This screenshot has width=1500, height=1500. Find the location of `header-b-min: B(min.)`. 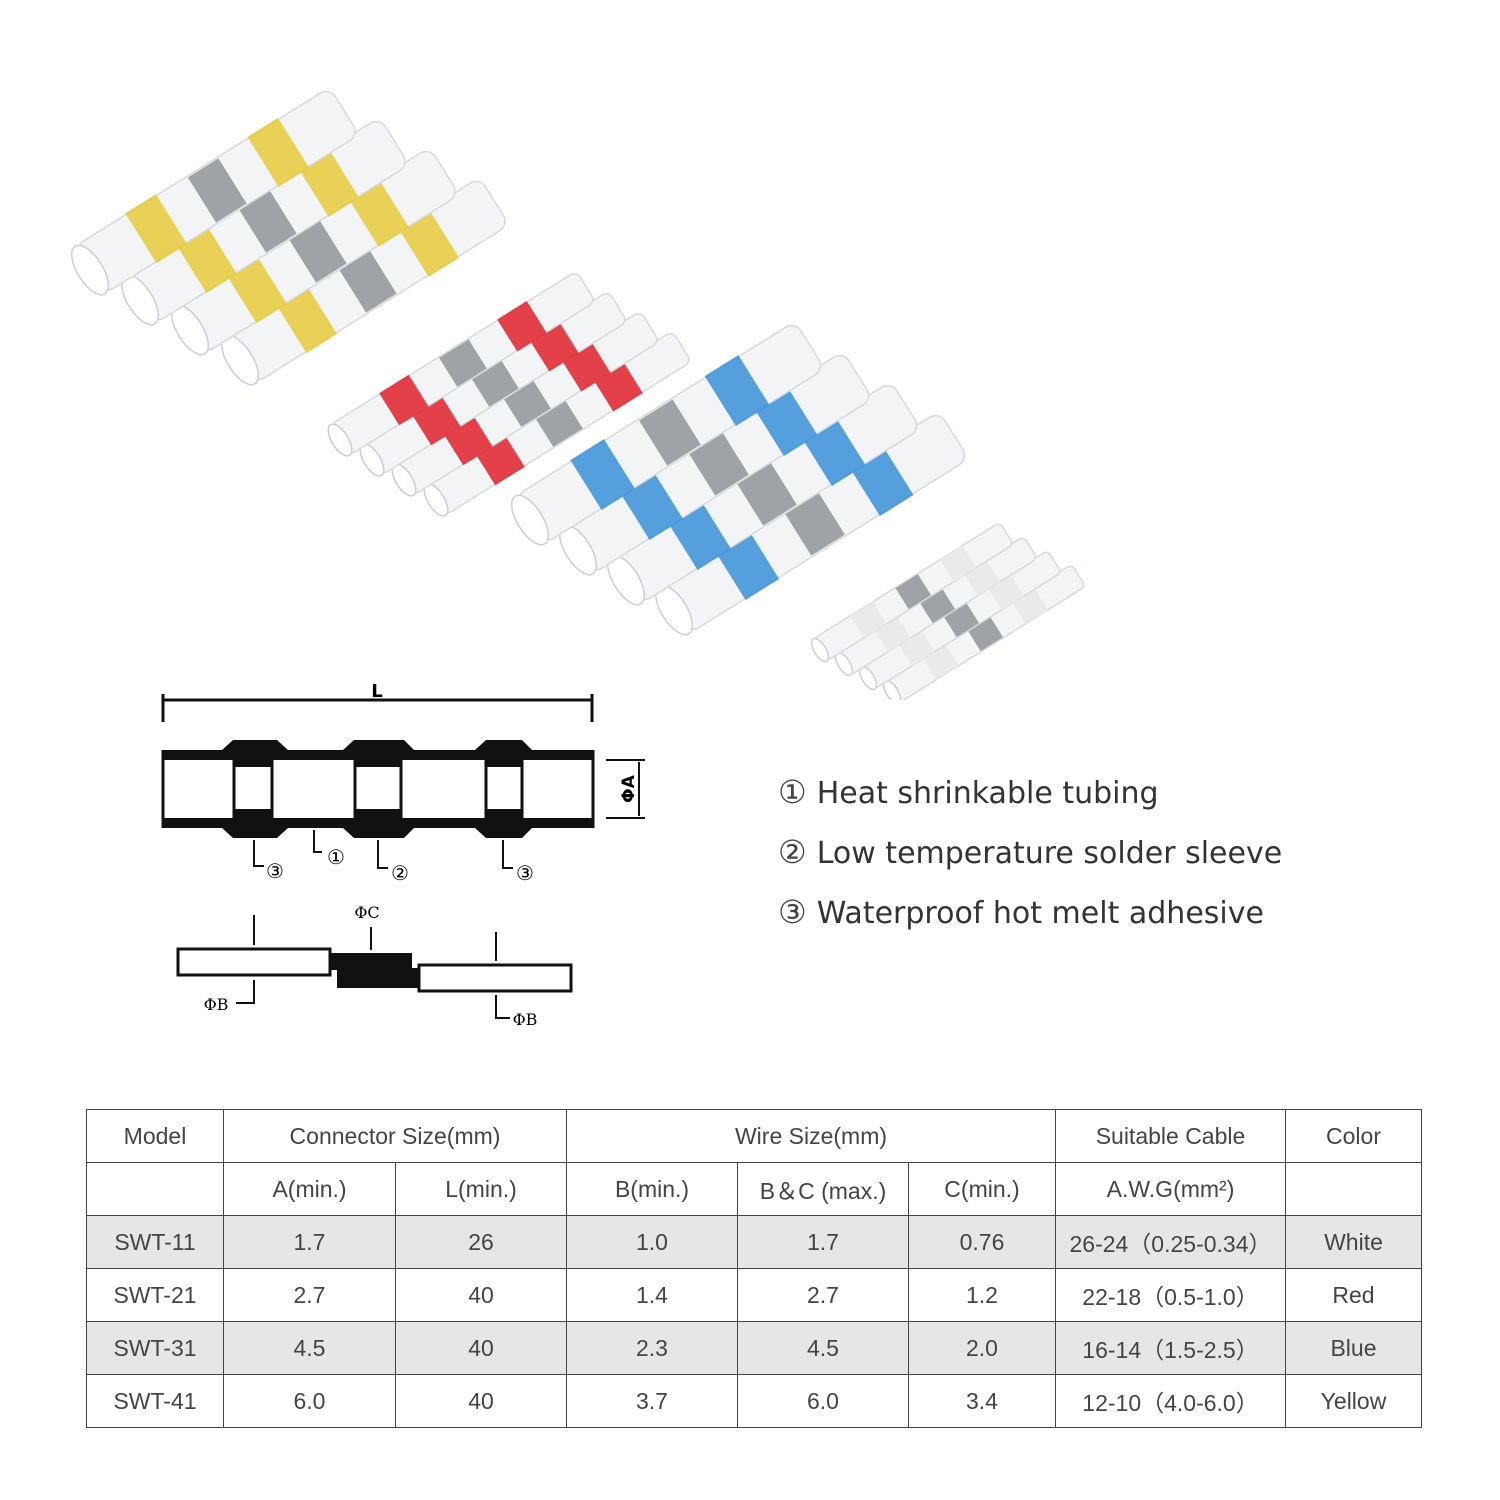

header-b-min: B(min.) is located at coordinates (652, 1189).